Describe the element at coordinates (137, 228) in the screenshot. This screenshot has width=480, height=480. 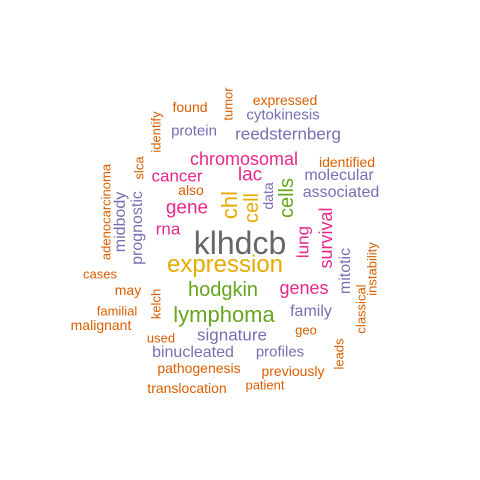
I see `word-prognostic: prognostic` at that location.